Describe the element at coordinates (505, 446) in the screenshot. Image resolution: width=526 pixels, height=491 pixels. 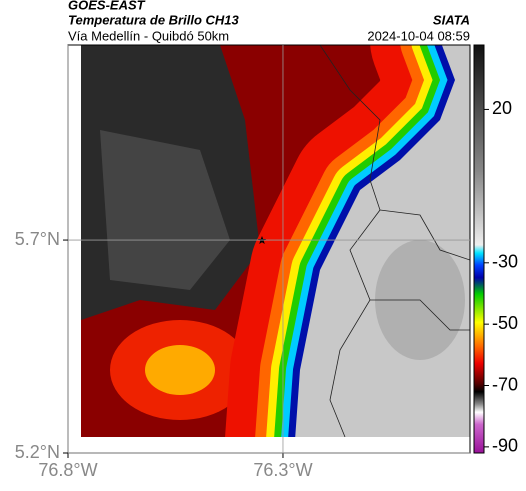
I see `colorbar-tick-label: -90` at that location.